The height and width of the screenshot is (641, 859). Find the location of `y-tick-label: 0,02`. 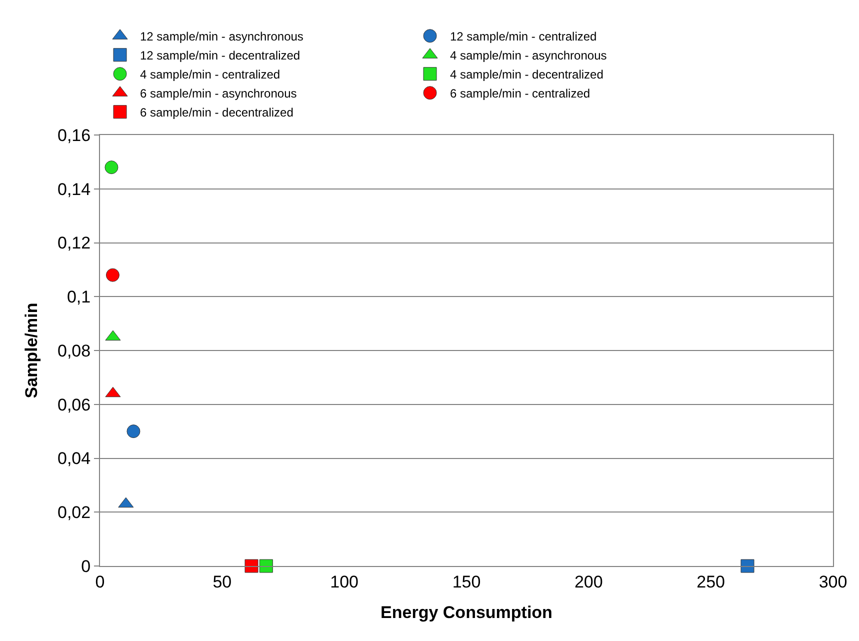

y-tick-label: 0,02 is located at coordinates (74, 512).